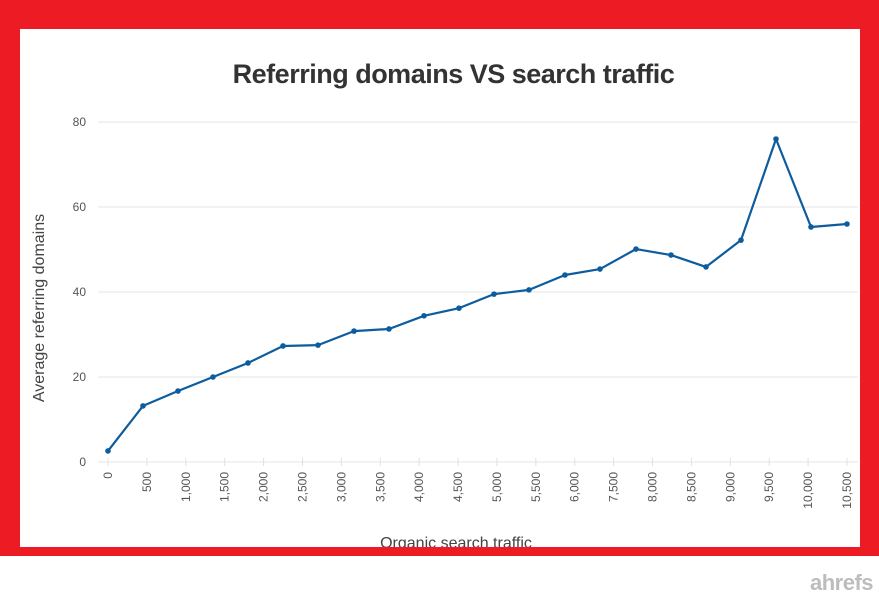 The height and width of the screenshot is (600, 879). Describe the element at coordinates (380, 487) in the screenshot. I see `x-tick-label: 3,500` at that location.